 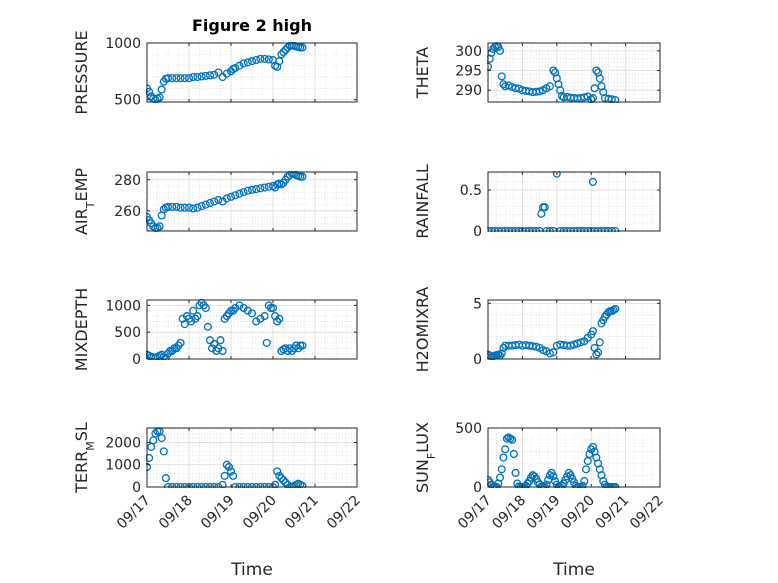 What do you see at coordinates (252, 25) in the screenshot?
I see `chart-title: Figure 2 high` at bounding box center [252, 25].